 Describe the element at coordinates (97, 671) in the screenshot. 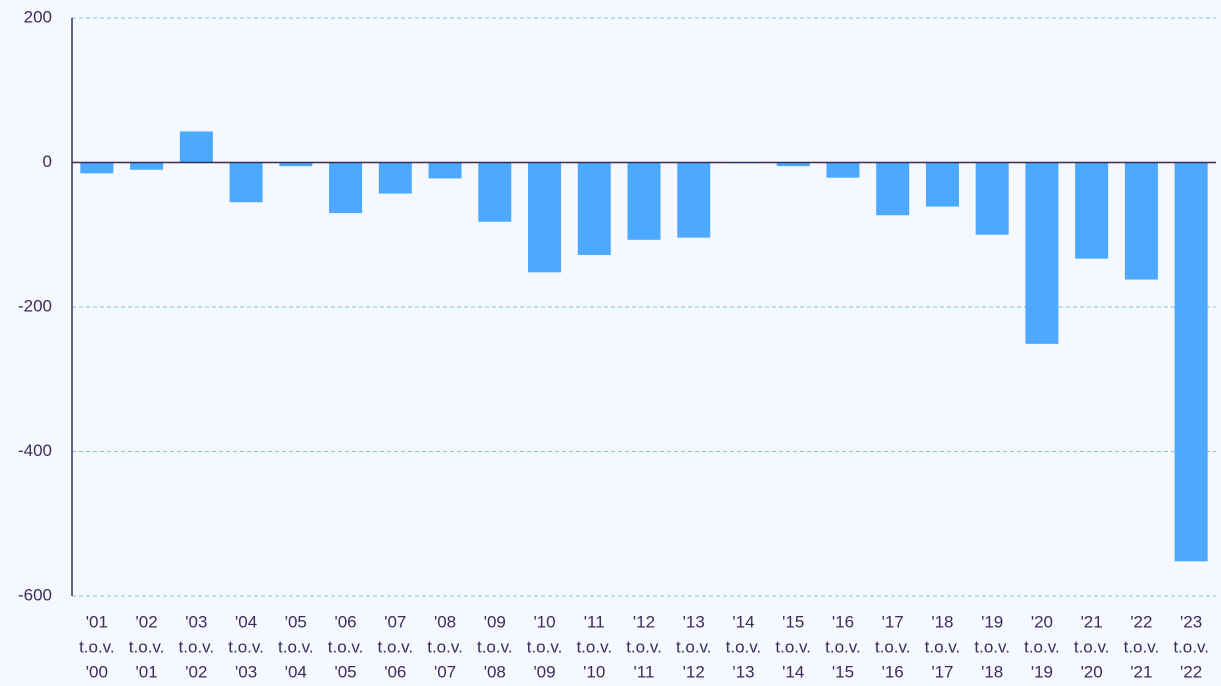

I see `x-tick-label: '00` at that location.